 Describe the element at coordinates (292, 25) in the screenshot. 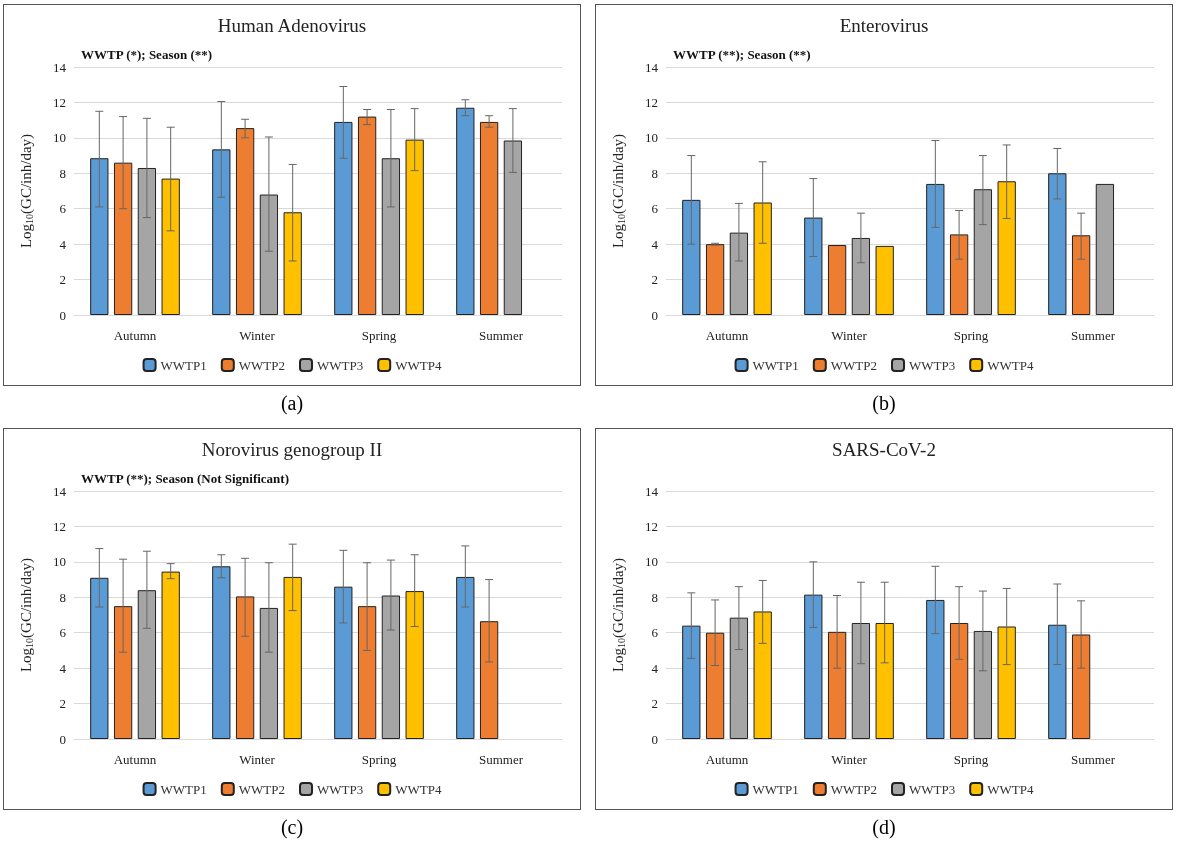

I see `chart-title: Human Adenovirus` at that location.